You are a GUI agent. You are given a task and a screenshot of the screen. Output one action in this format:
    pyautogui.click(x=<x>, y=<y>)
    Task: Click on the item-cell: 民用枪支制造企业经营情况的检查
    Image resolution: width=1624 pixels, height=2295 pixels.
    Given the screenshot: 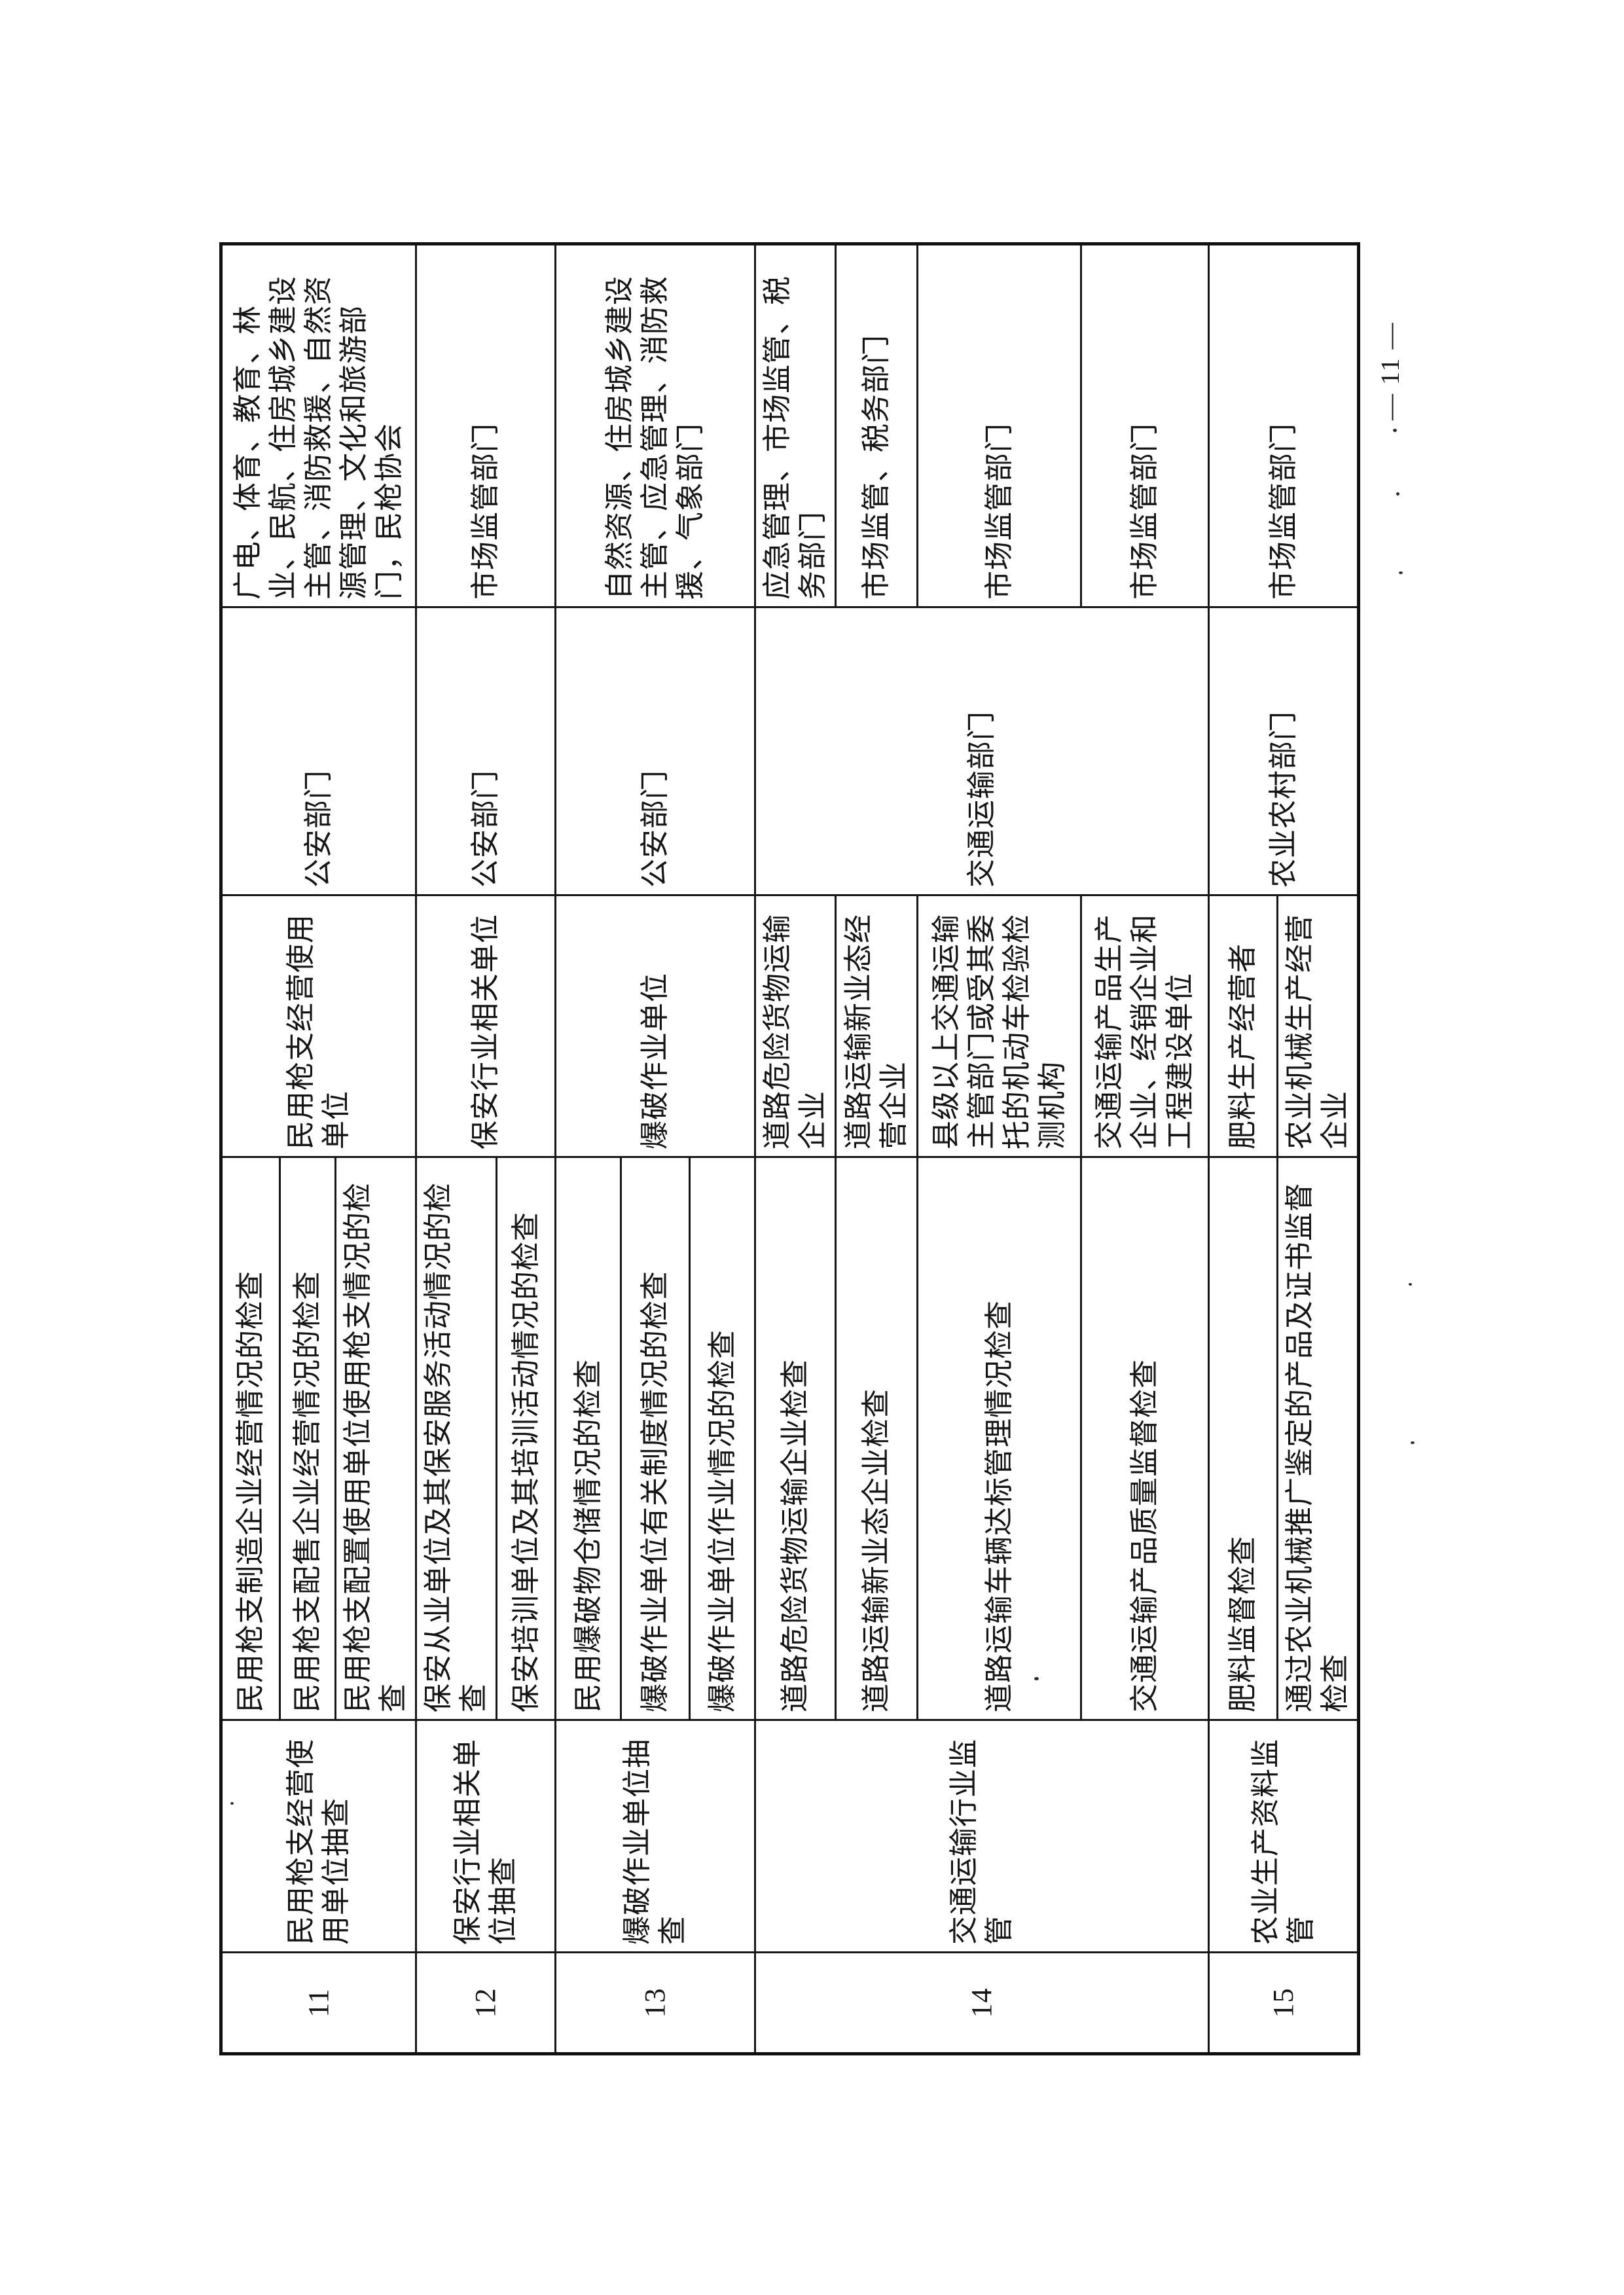 What is the action you would take?
    pyautogui.click(x=251, y=1439)
    